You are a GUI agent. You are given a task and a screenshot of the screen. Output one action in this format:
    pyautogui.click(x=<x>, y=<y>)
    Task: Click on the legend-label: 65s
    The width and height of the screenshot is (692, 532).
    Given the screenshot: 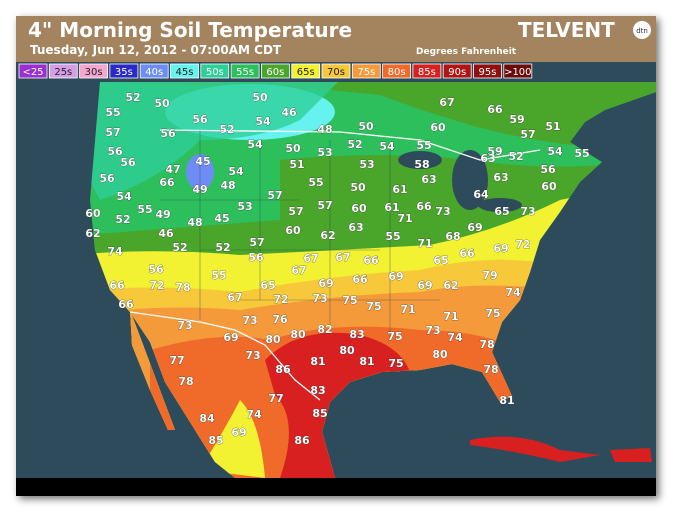 What is the action you would take?
    pyautogui.click(x=306, y=72)
    